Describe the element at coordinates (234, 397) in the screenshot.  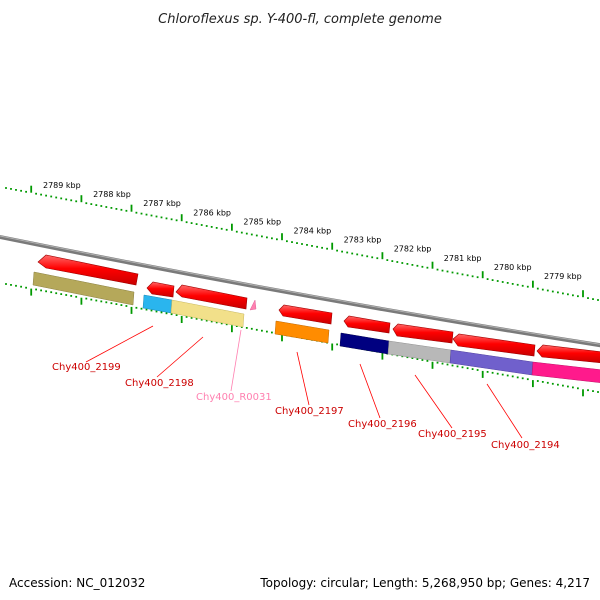
I see `gene-label: Chy400_R0031` at that location.